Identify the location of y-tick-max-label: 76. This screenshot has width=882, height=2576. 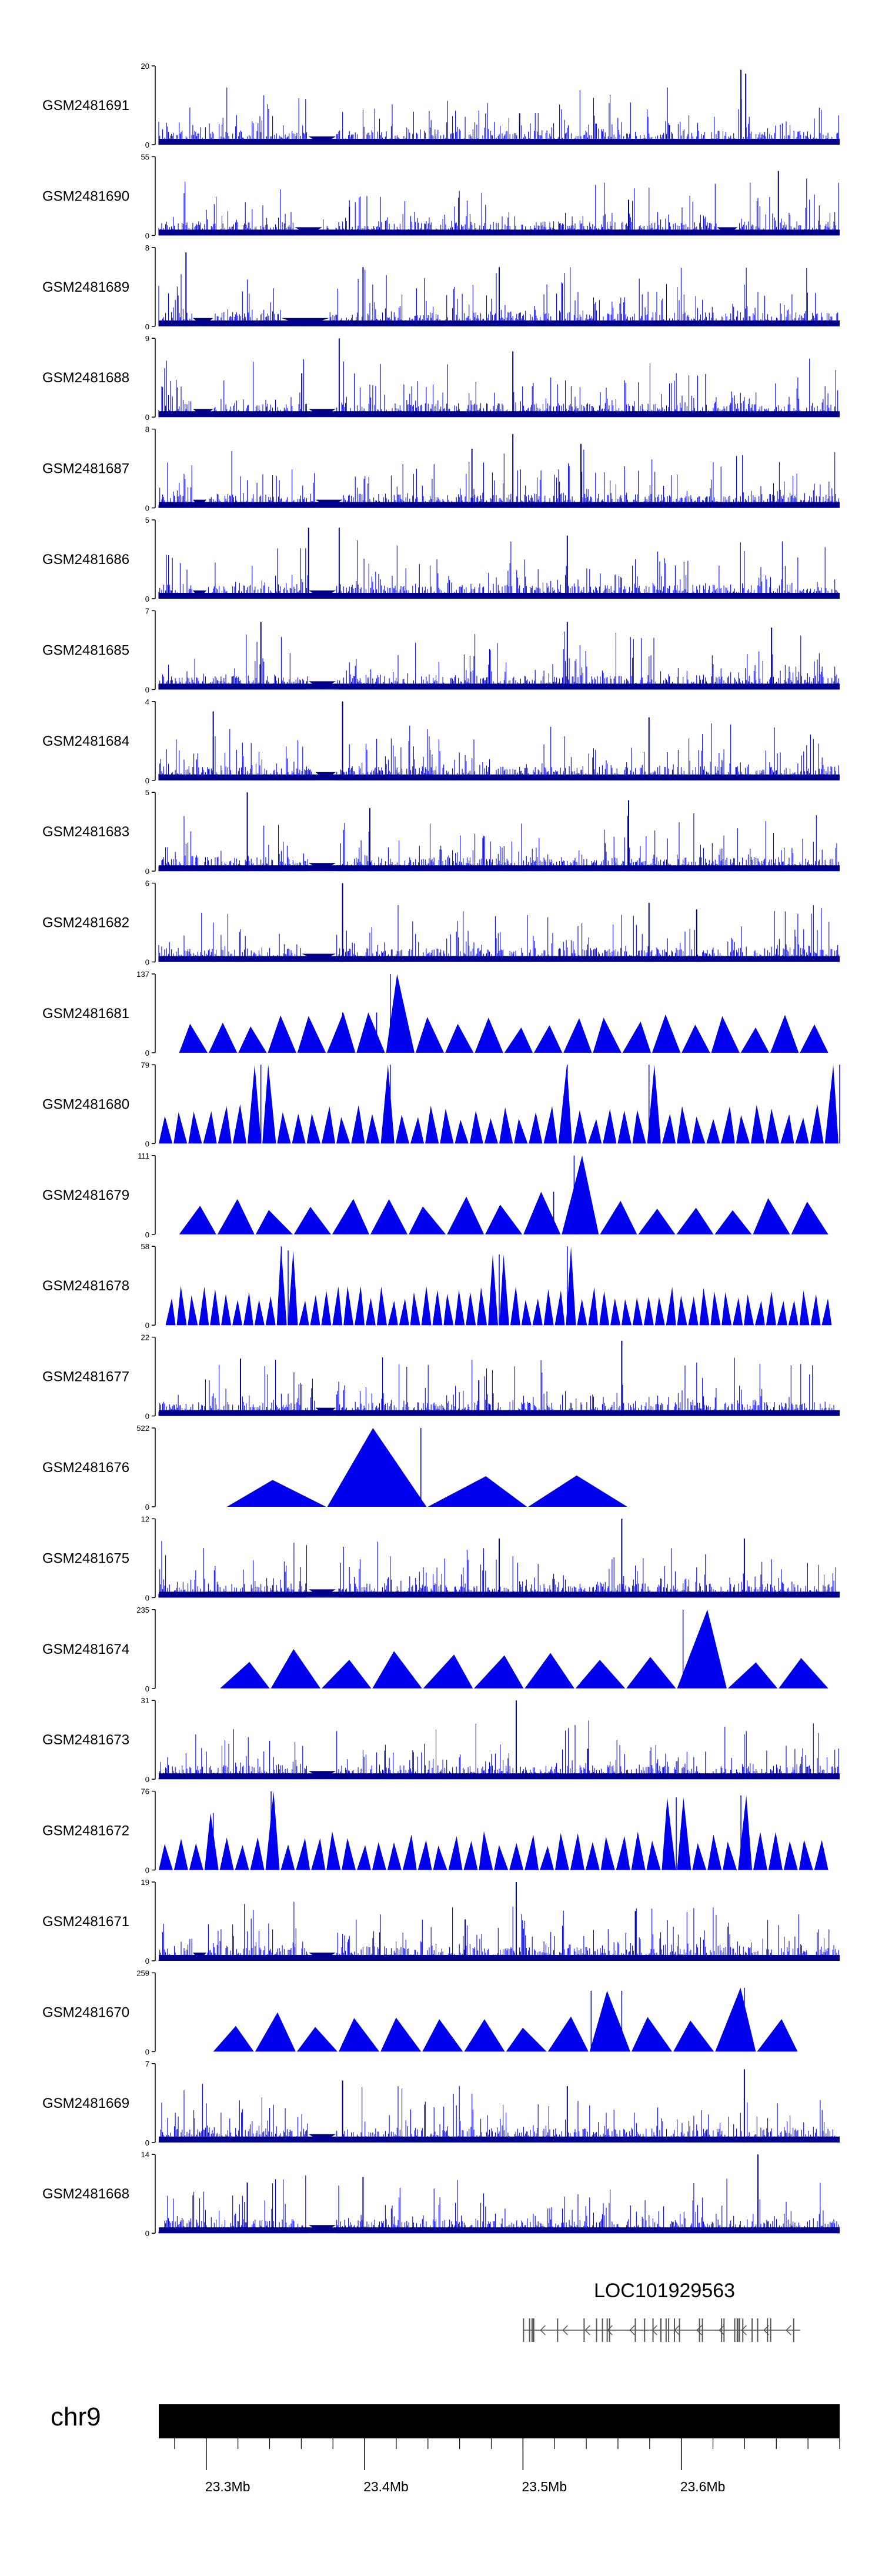
(145, 1791).